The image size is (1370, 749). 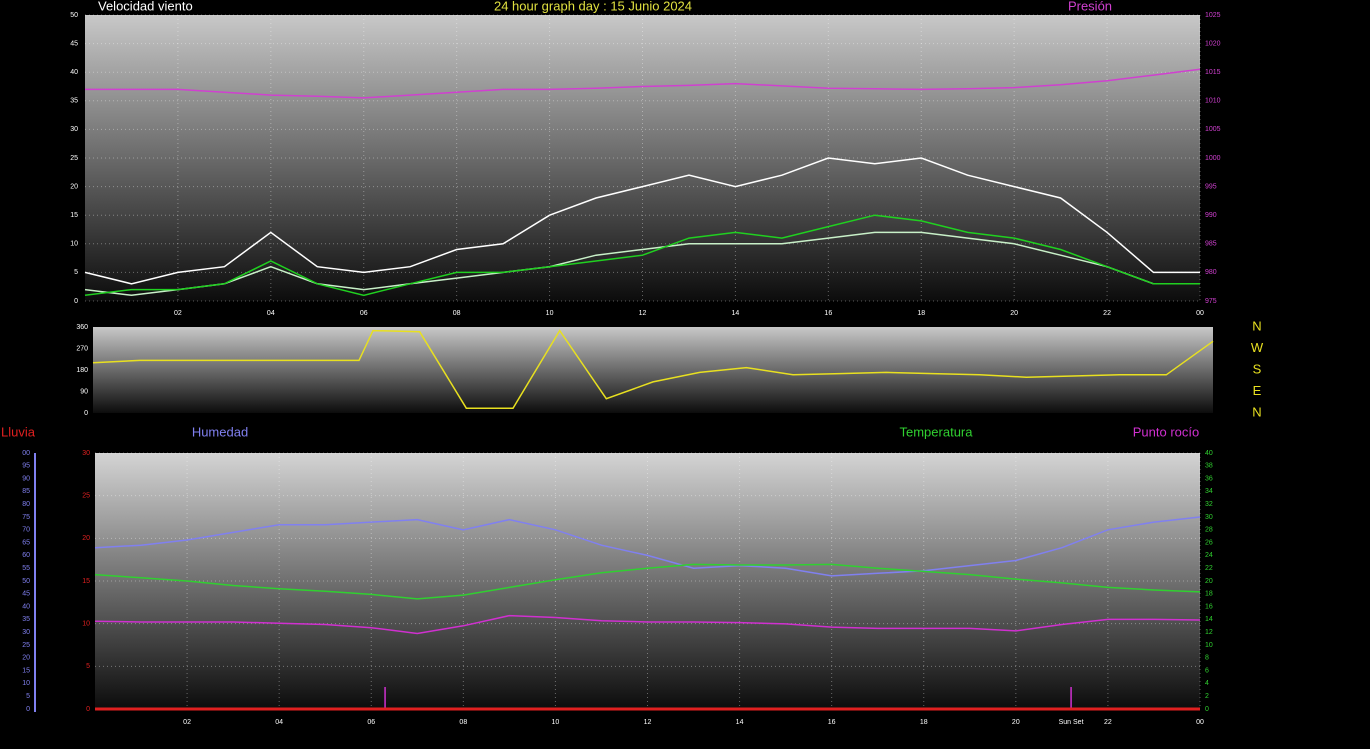 I want to click on y-tick-label: 1020, so click(x=1213, y=43).